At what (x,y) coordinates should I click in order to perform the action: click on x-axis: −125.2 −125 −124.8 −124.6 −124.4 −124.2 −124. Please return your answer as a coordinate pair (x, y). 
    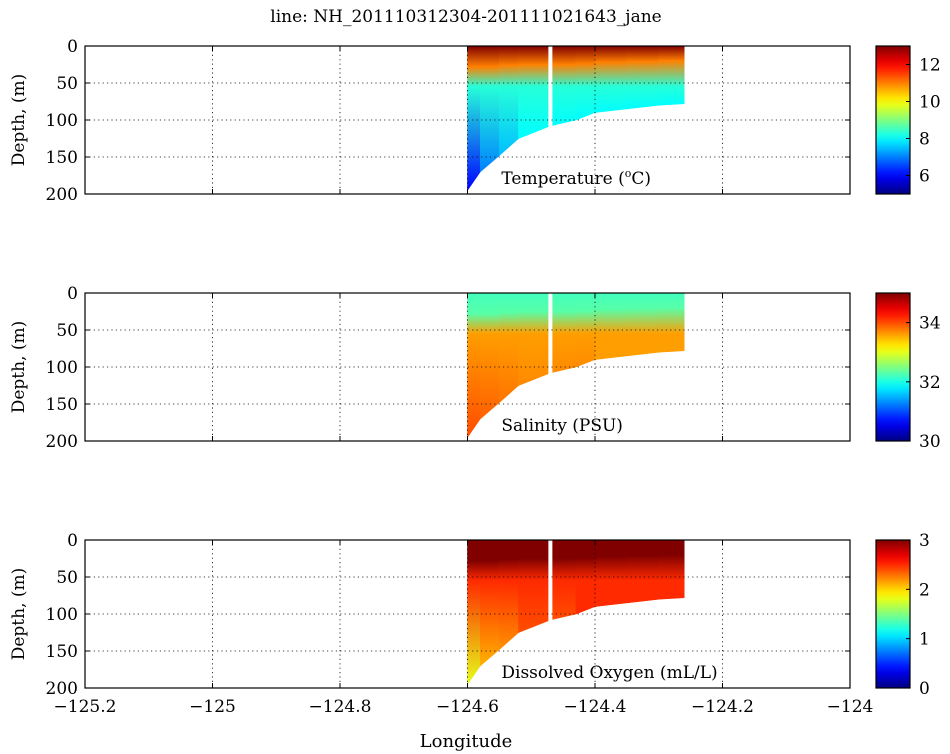
    Looking at the image, I should click on (464, 707).